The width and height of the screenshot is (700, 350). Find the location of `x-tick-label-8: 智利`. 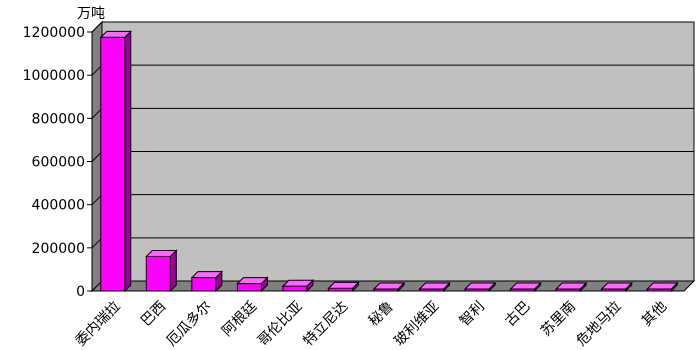

x-tick-label-8: 智利 is located at coordinates (472, 314).